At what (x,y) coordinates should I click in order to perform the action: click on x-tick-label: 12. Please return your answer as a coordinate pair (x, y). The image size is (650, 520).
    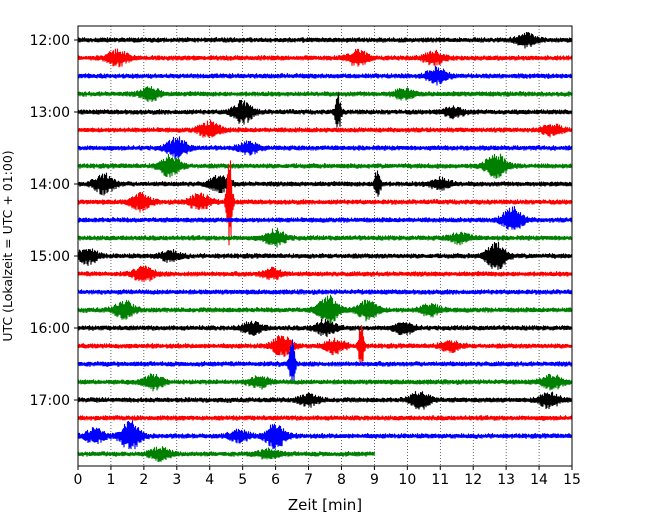
    Looking at the image, I should click on (473, 480).